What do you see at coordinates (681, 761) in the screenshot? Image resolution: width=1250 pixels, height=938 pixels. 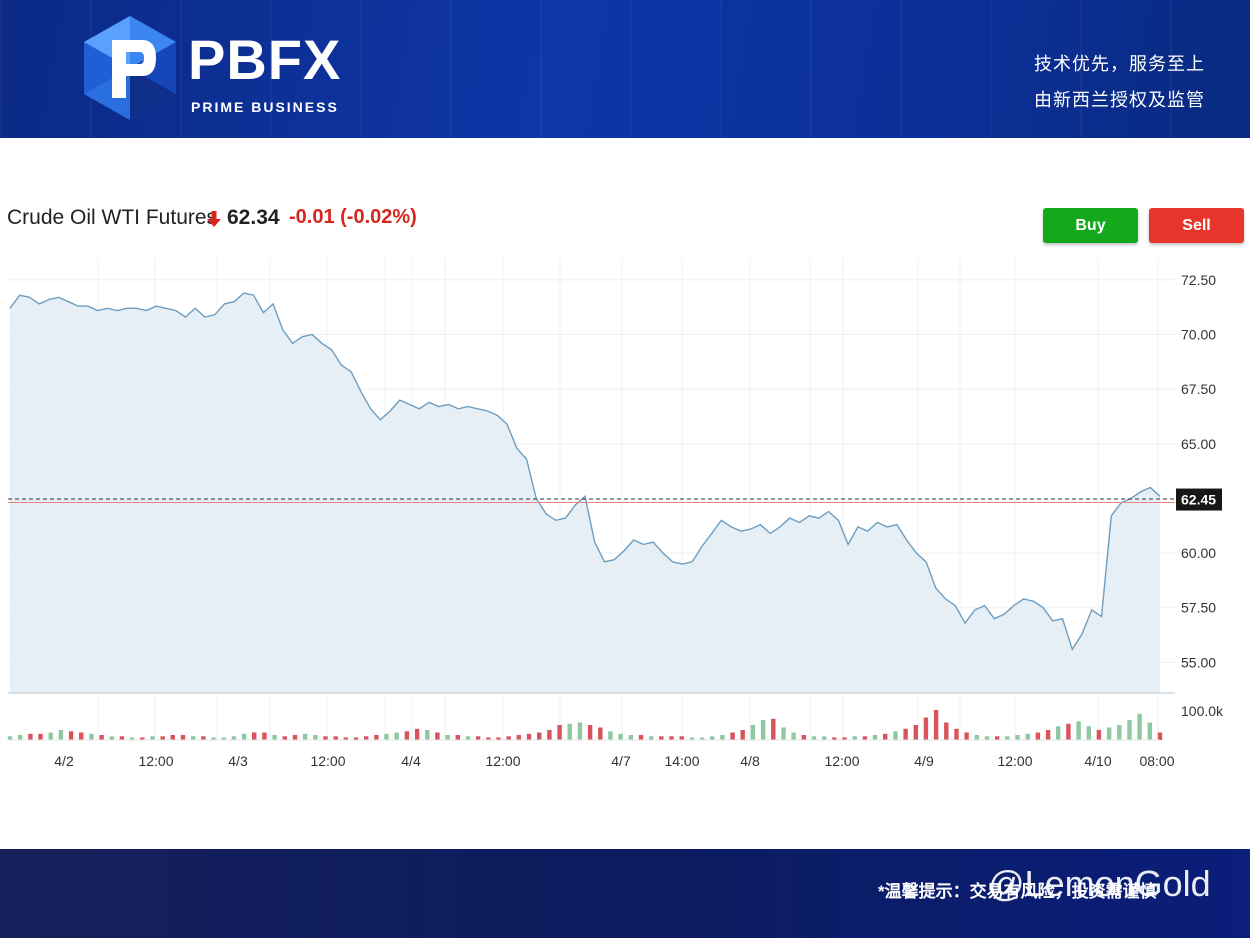 I see `x-tick-label: 14:00` at bounding box center [681, 761].